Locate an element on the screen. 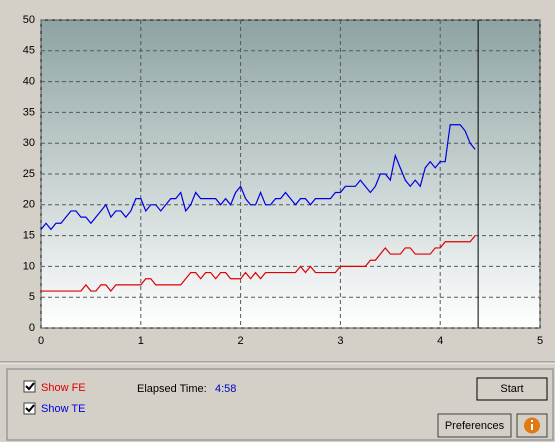 The width and height of the screenshot is (555, 442). y-tick-label: 50 is located at coordinates (29, 20).